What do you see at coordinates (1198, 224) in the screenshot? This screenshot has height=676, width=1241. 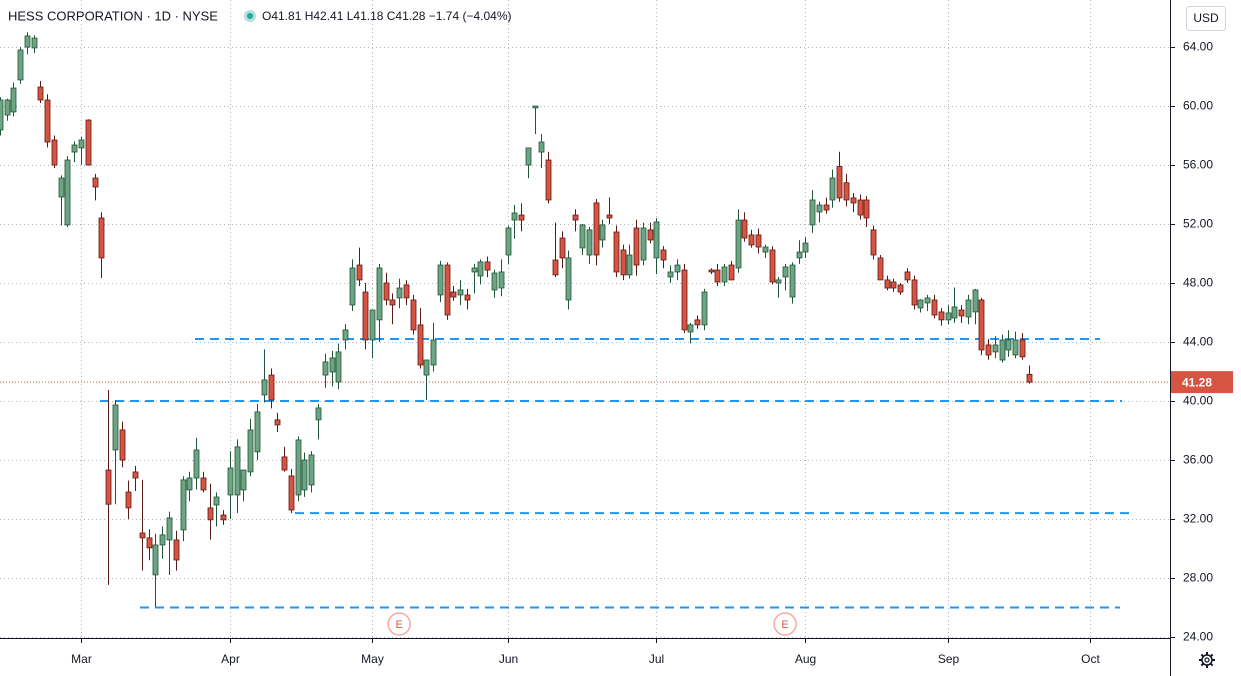 I see `y-tick-label: 52.00` at bounding box center [1198, 224].